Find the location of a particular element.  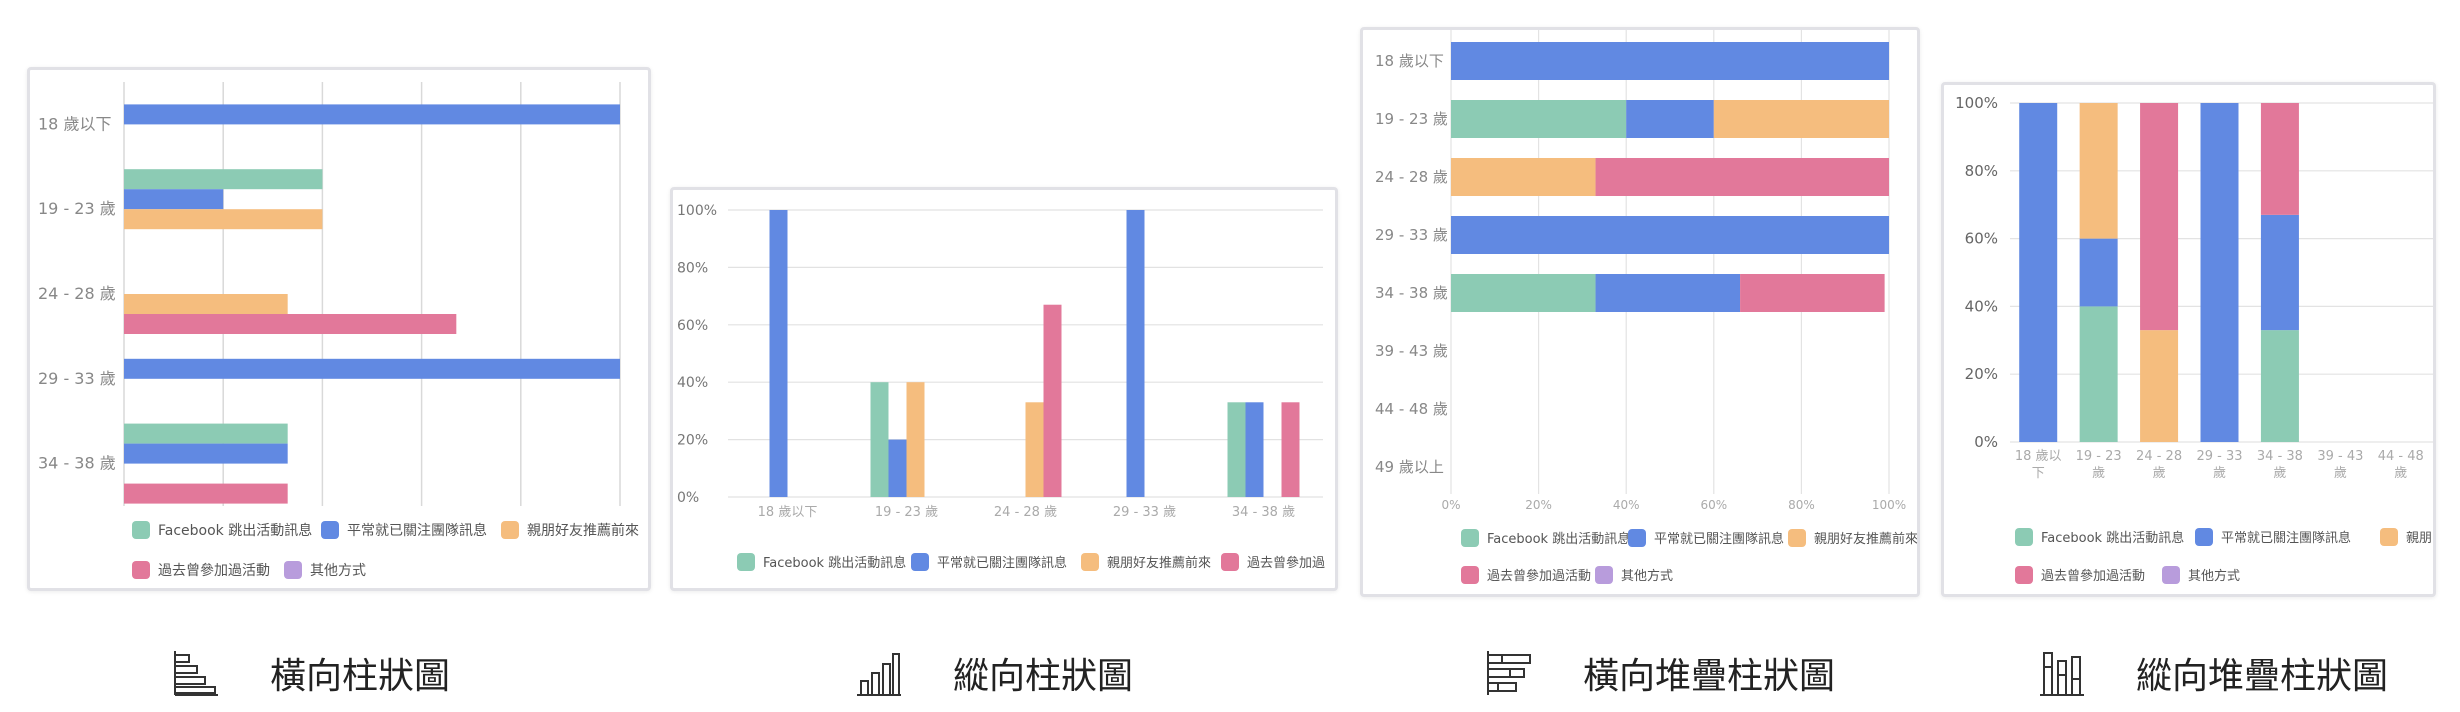

y-tick-label: 20% is located at coordinates (1981, 374).